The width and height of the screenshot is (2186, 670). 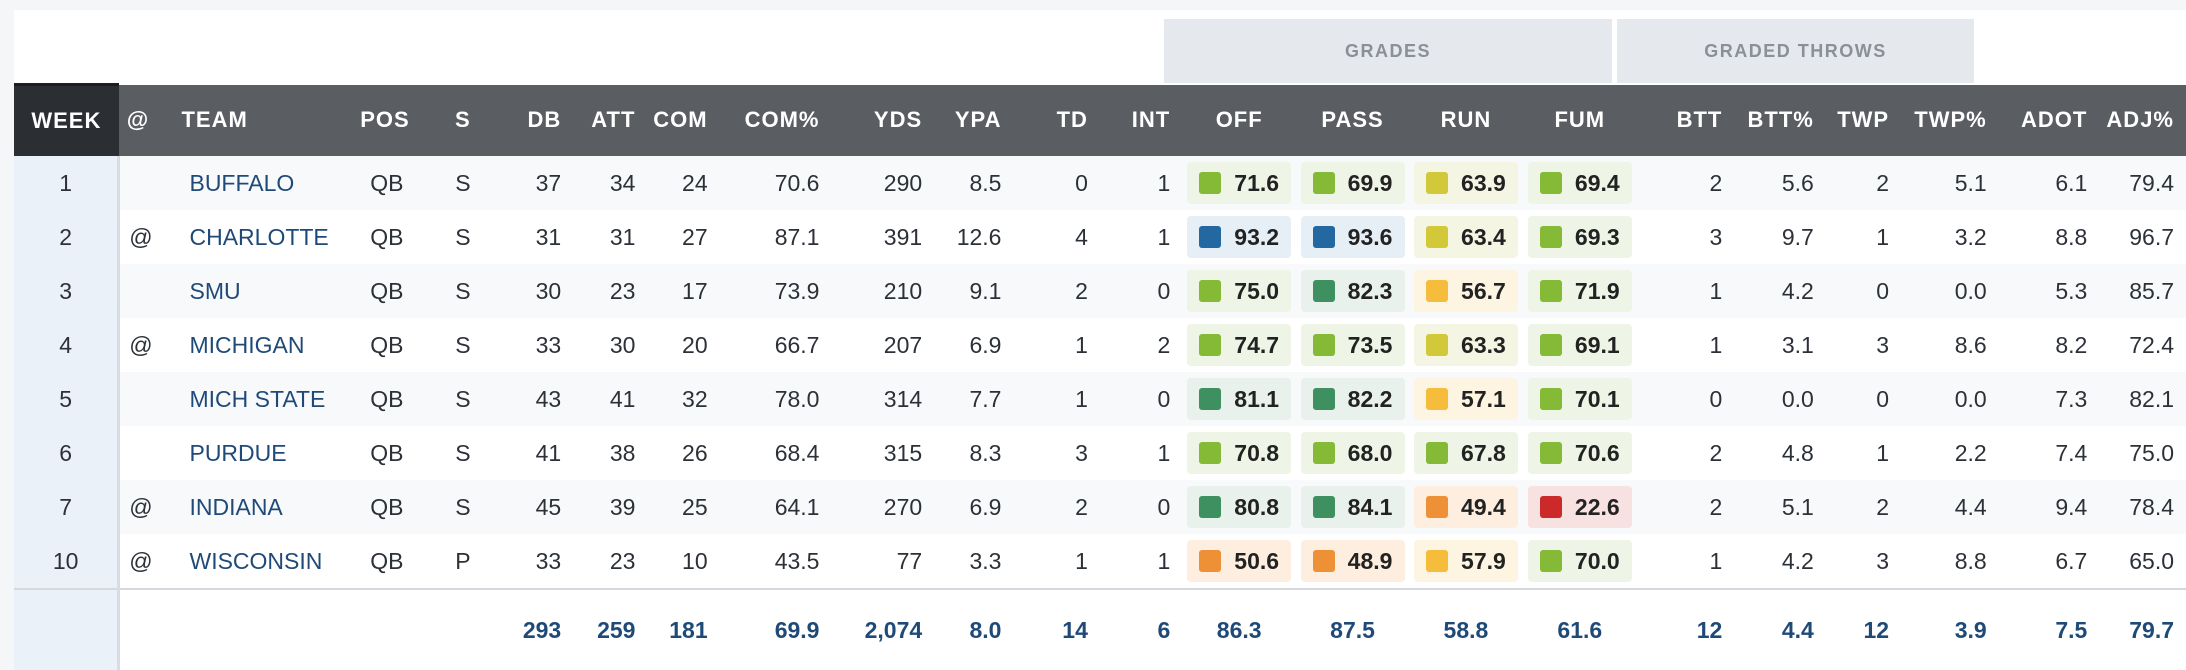 I want to click on fum-grade-cell: 70.1, so click(x=1579, y=399).